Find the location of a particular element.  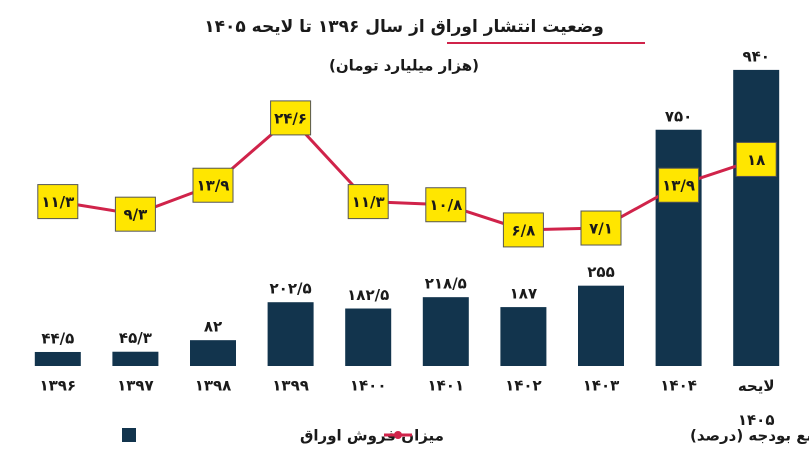

x-tick-label: ۱۳۹۷ is located at coordinates (135, 386).